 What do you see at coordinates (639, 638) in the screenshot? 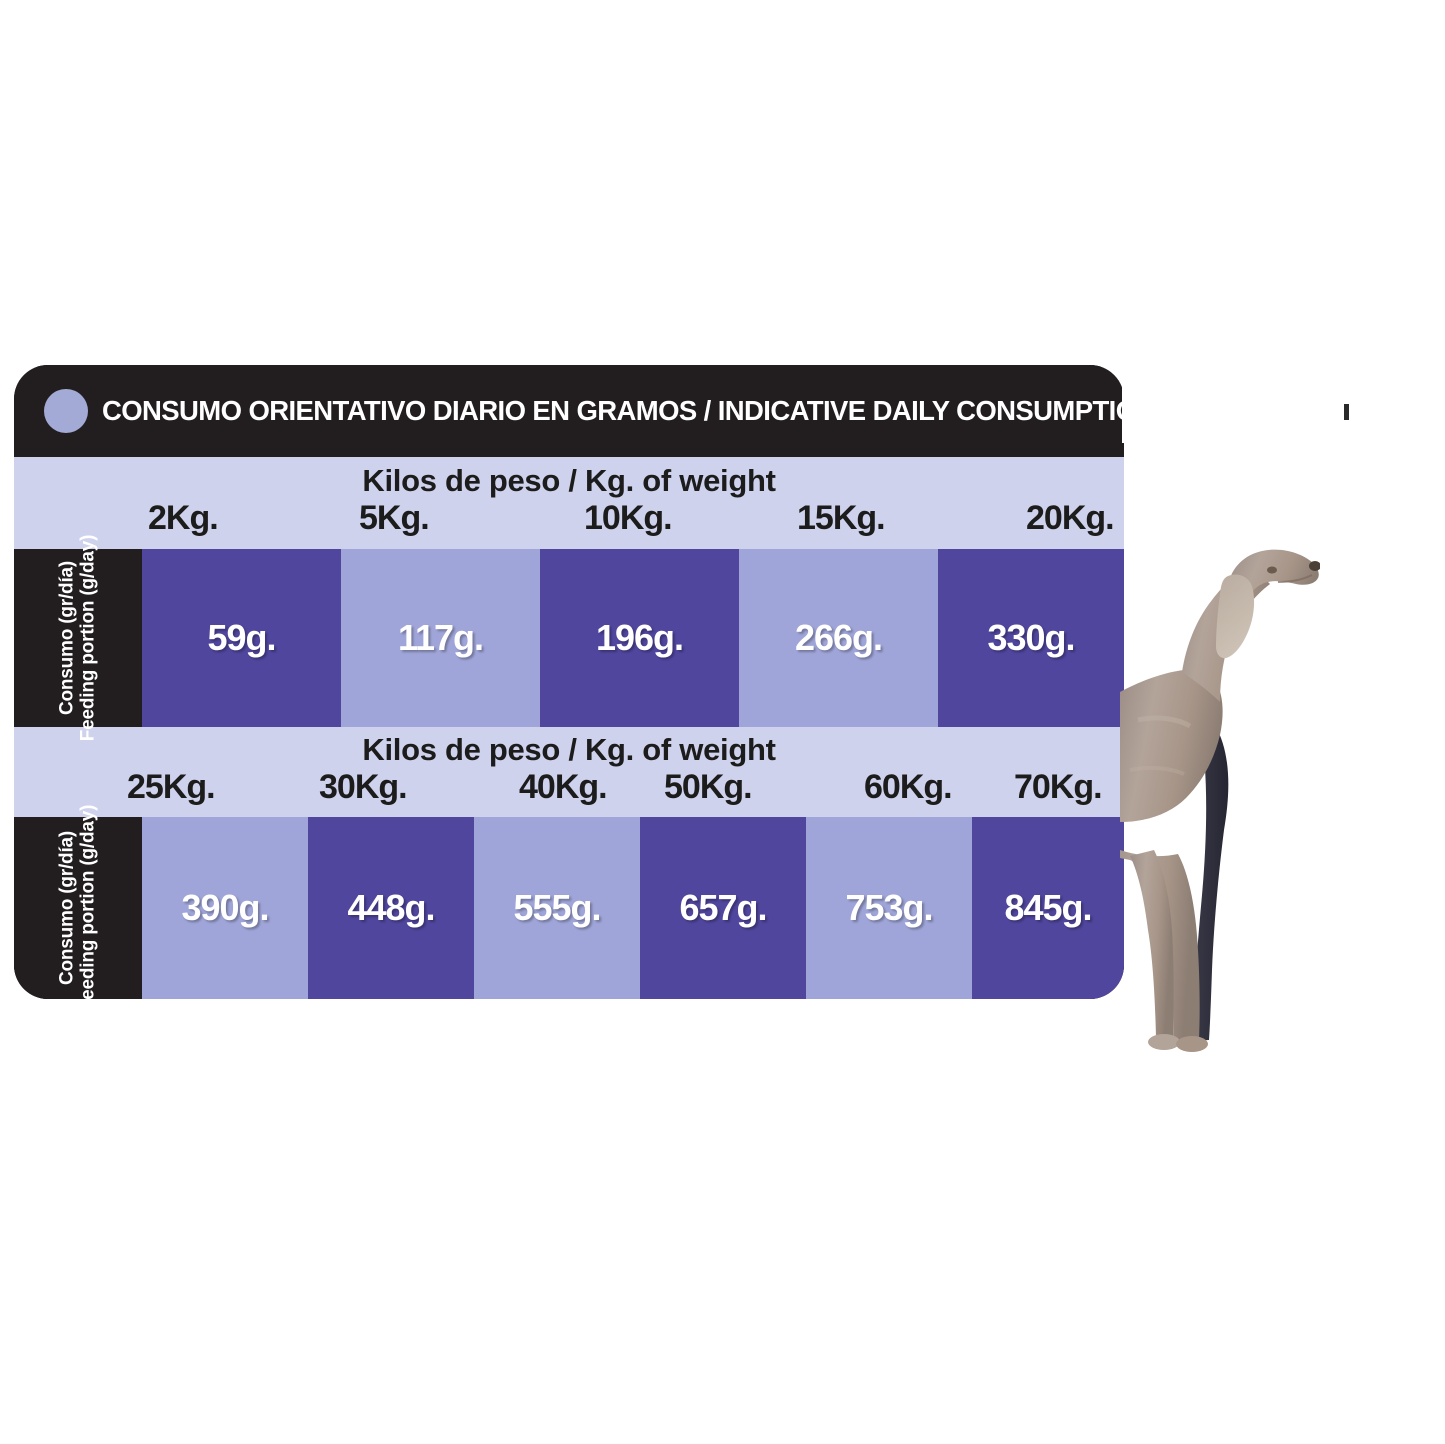
I see `portion-cell-10kg: 196g.` at bounding box center [639, 638].